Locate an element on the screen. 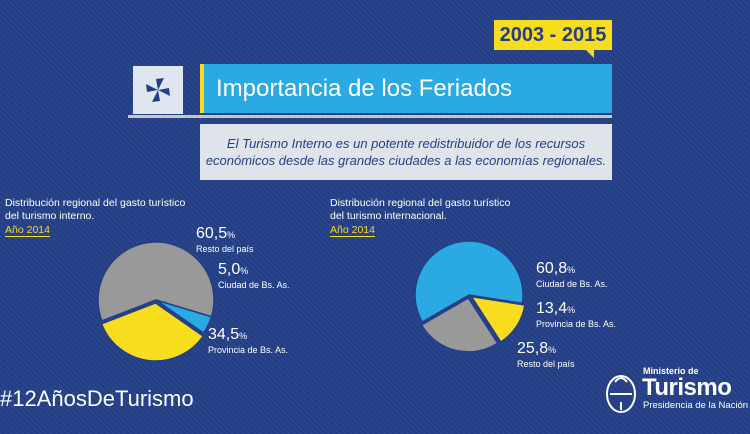 Image resolution: width=750 pixels, height=434 pixels. ministry-bottom: Presidencia de la Nación is located at coordinates (696, 405).